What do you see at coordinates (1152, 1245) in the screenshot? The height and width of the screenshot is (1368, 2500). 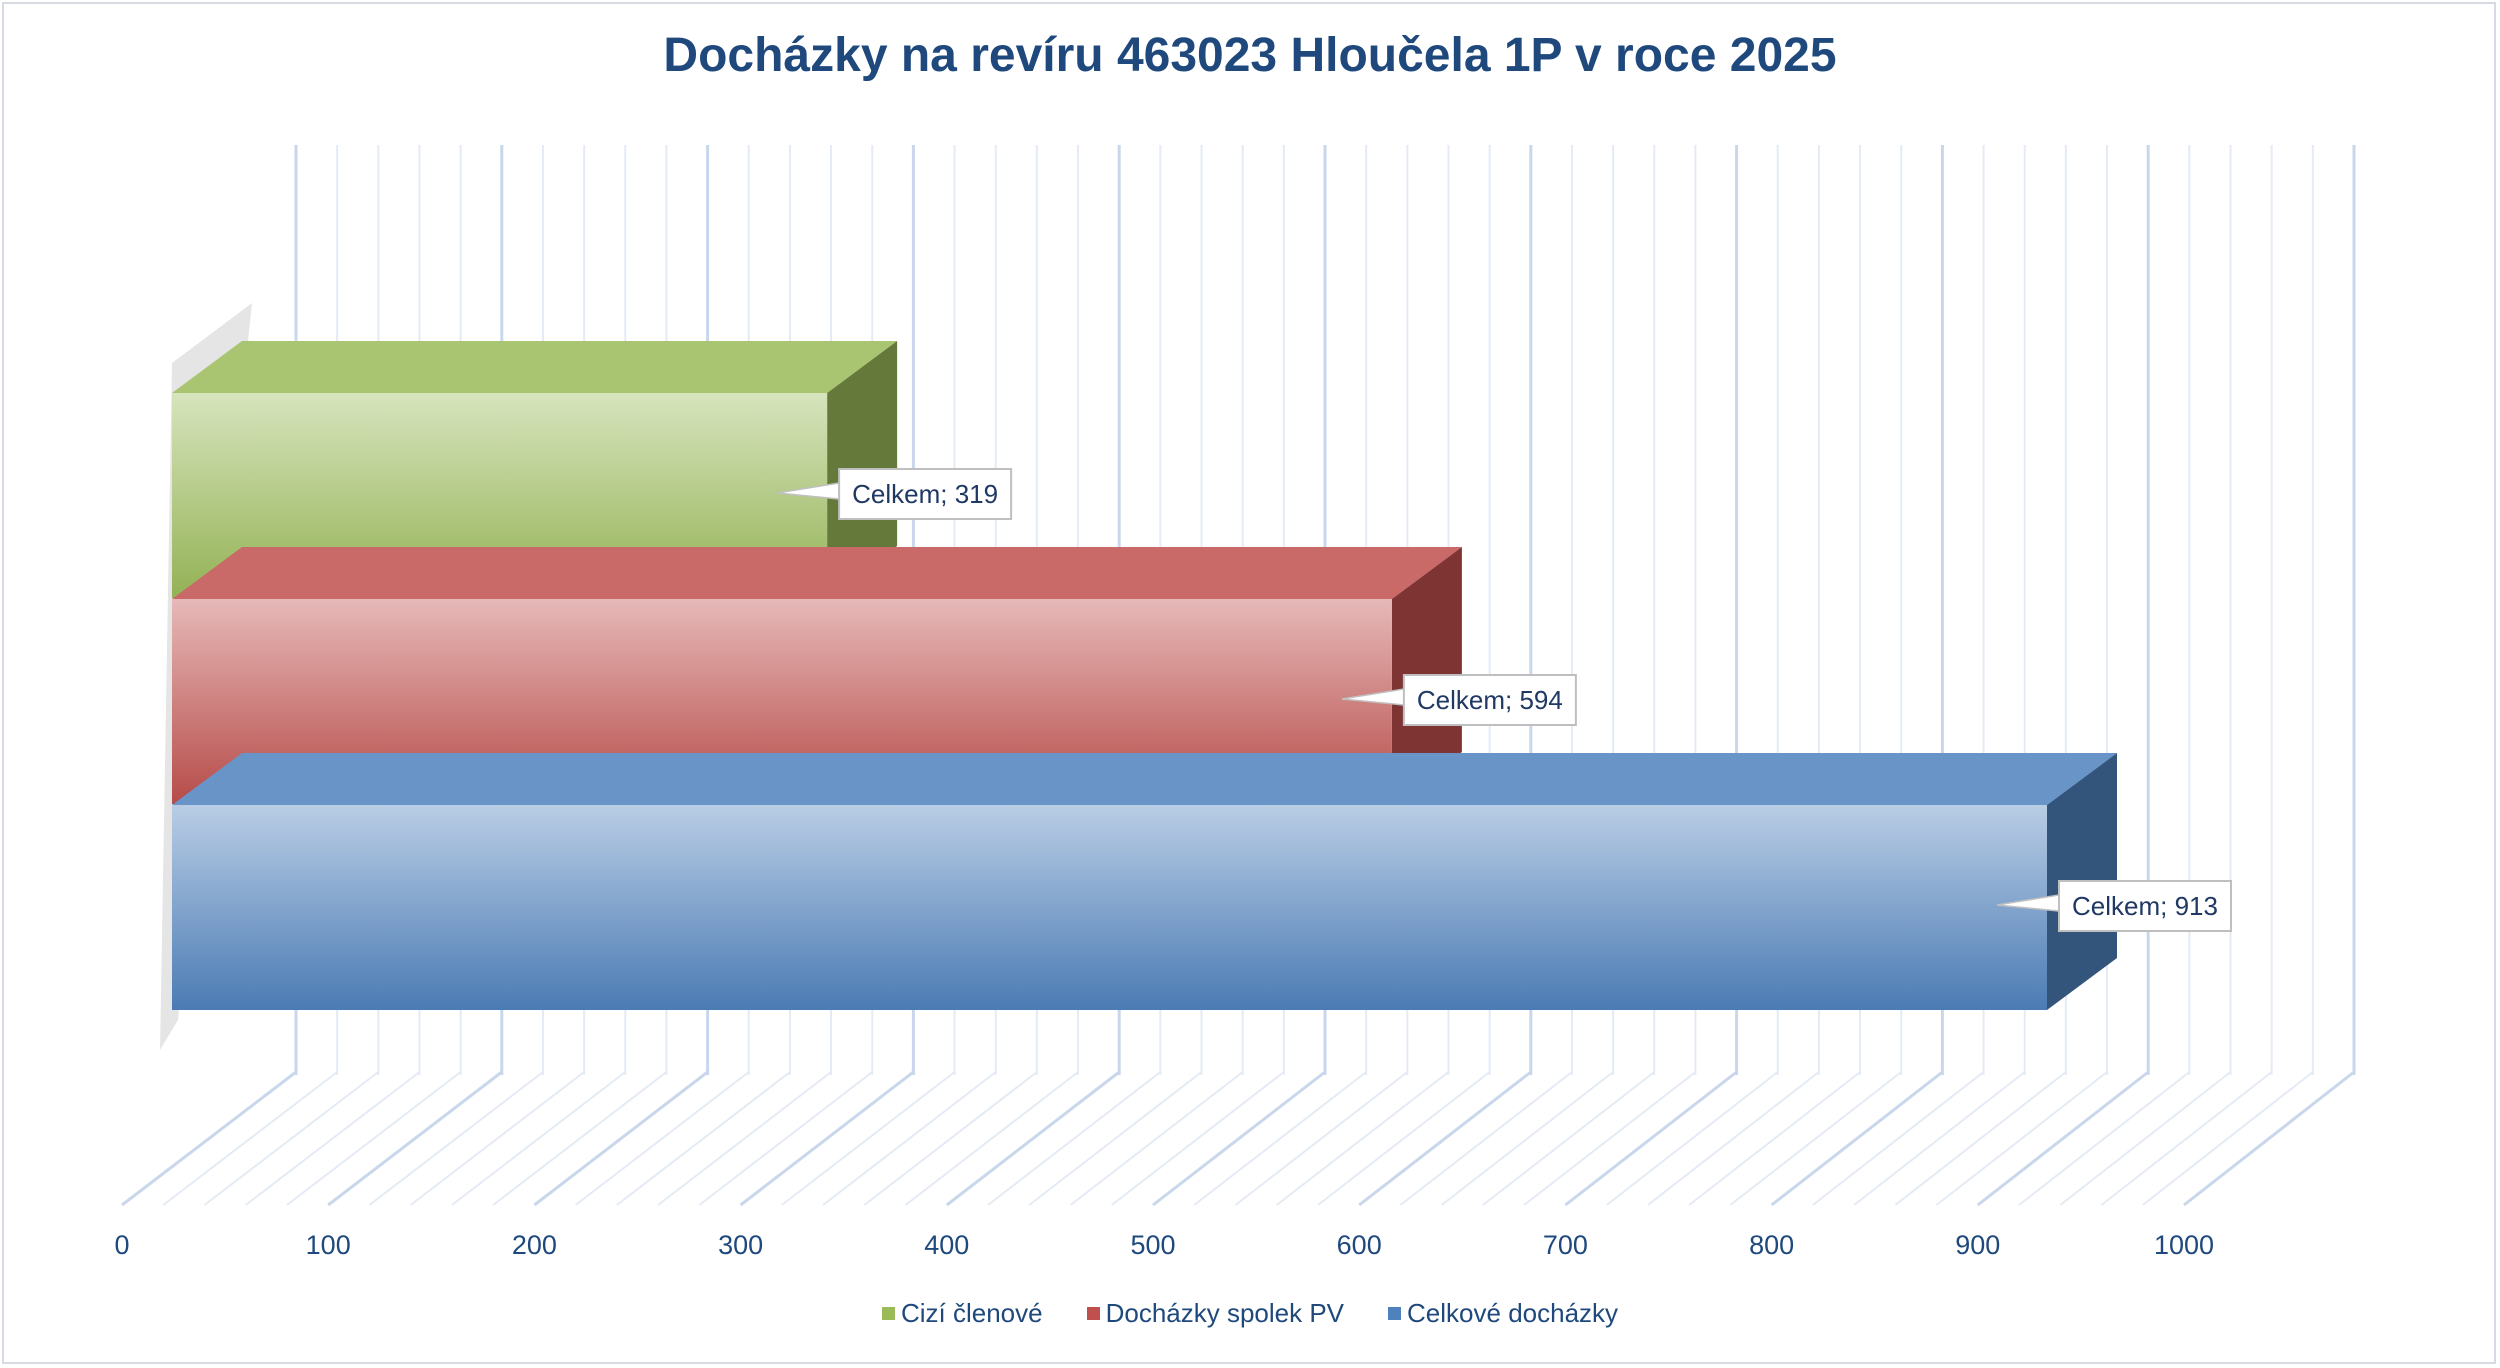 I see `x-tick-label: 500` at bounding box center [1152, 1245].